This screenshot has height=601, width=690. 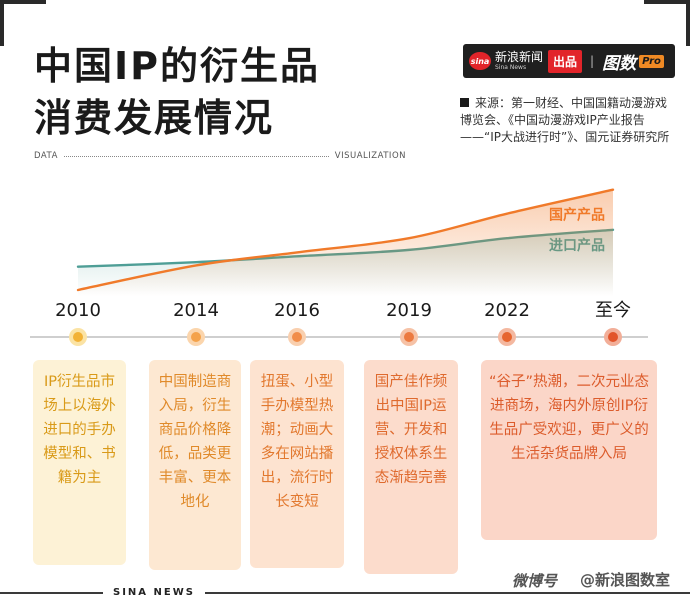 What do you see at coordinates (370, 156) in the screenshot?
I see `visualization-label: VISUALIZATION` at bounding box center [370, 156].